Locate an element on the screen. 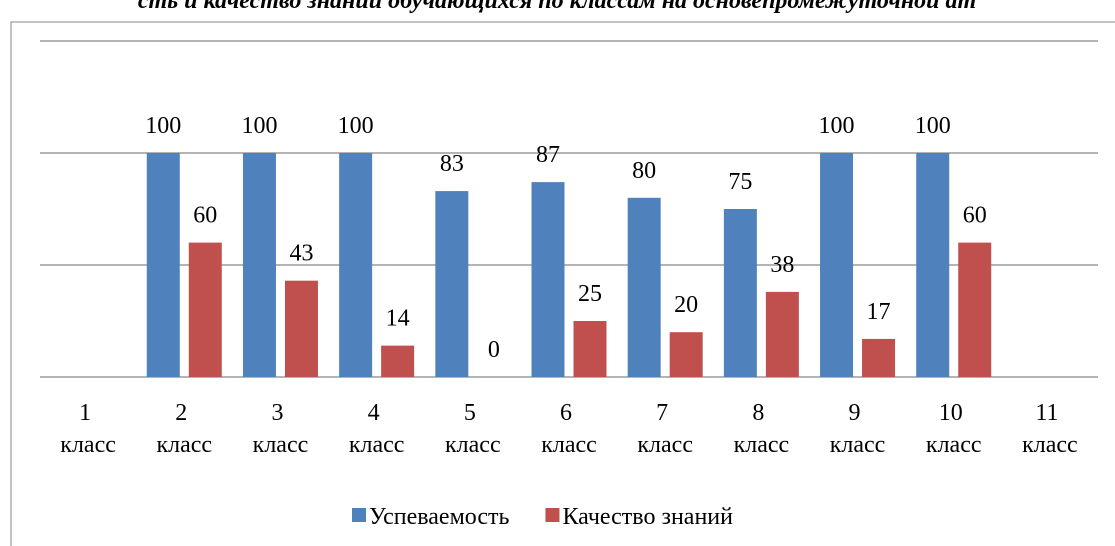  x-tick-label: 4 класс is located at coordinates (377, 429).